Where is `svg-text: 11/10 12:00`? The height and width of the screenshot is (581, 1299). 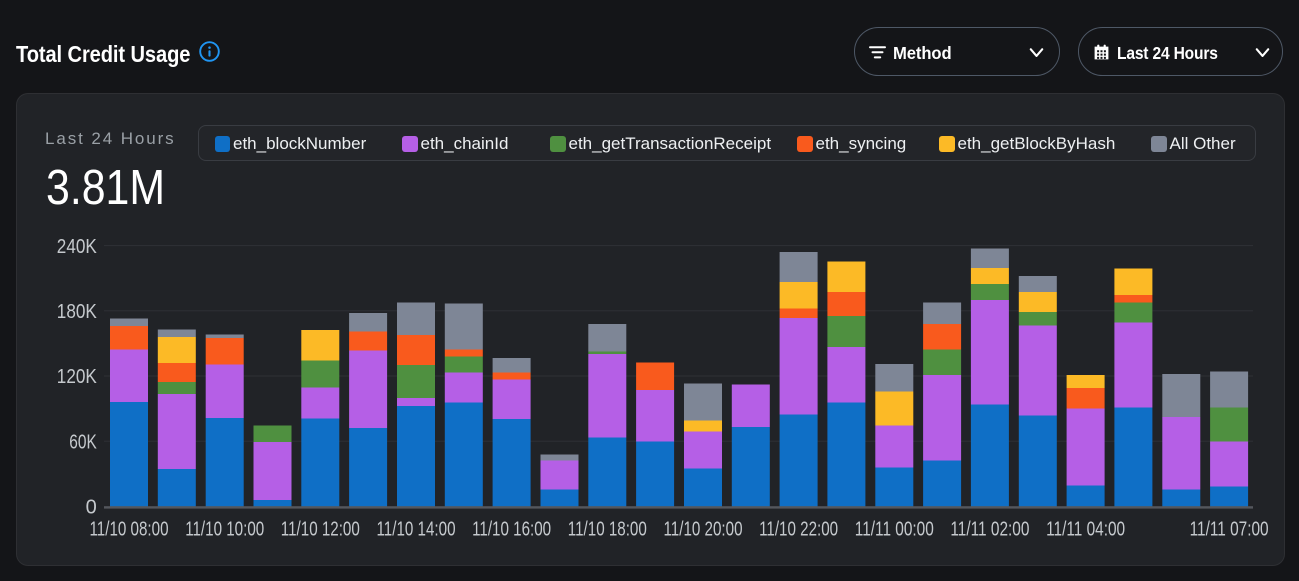 svg-text: 11/10 12:00 is located at coordinates (320, 530).